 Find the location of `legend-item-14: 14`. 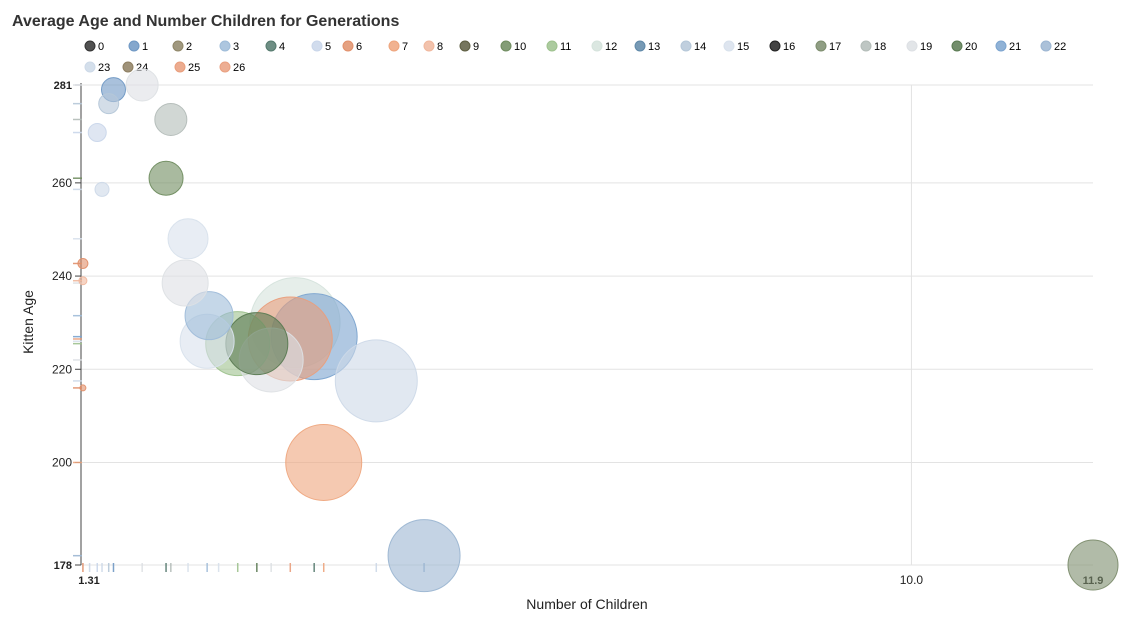

legend-item-14: 14 is located at coordinates (693, 46).